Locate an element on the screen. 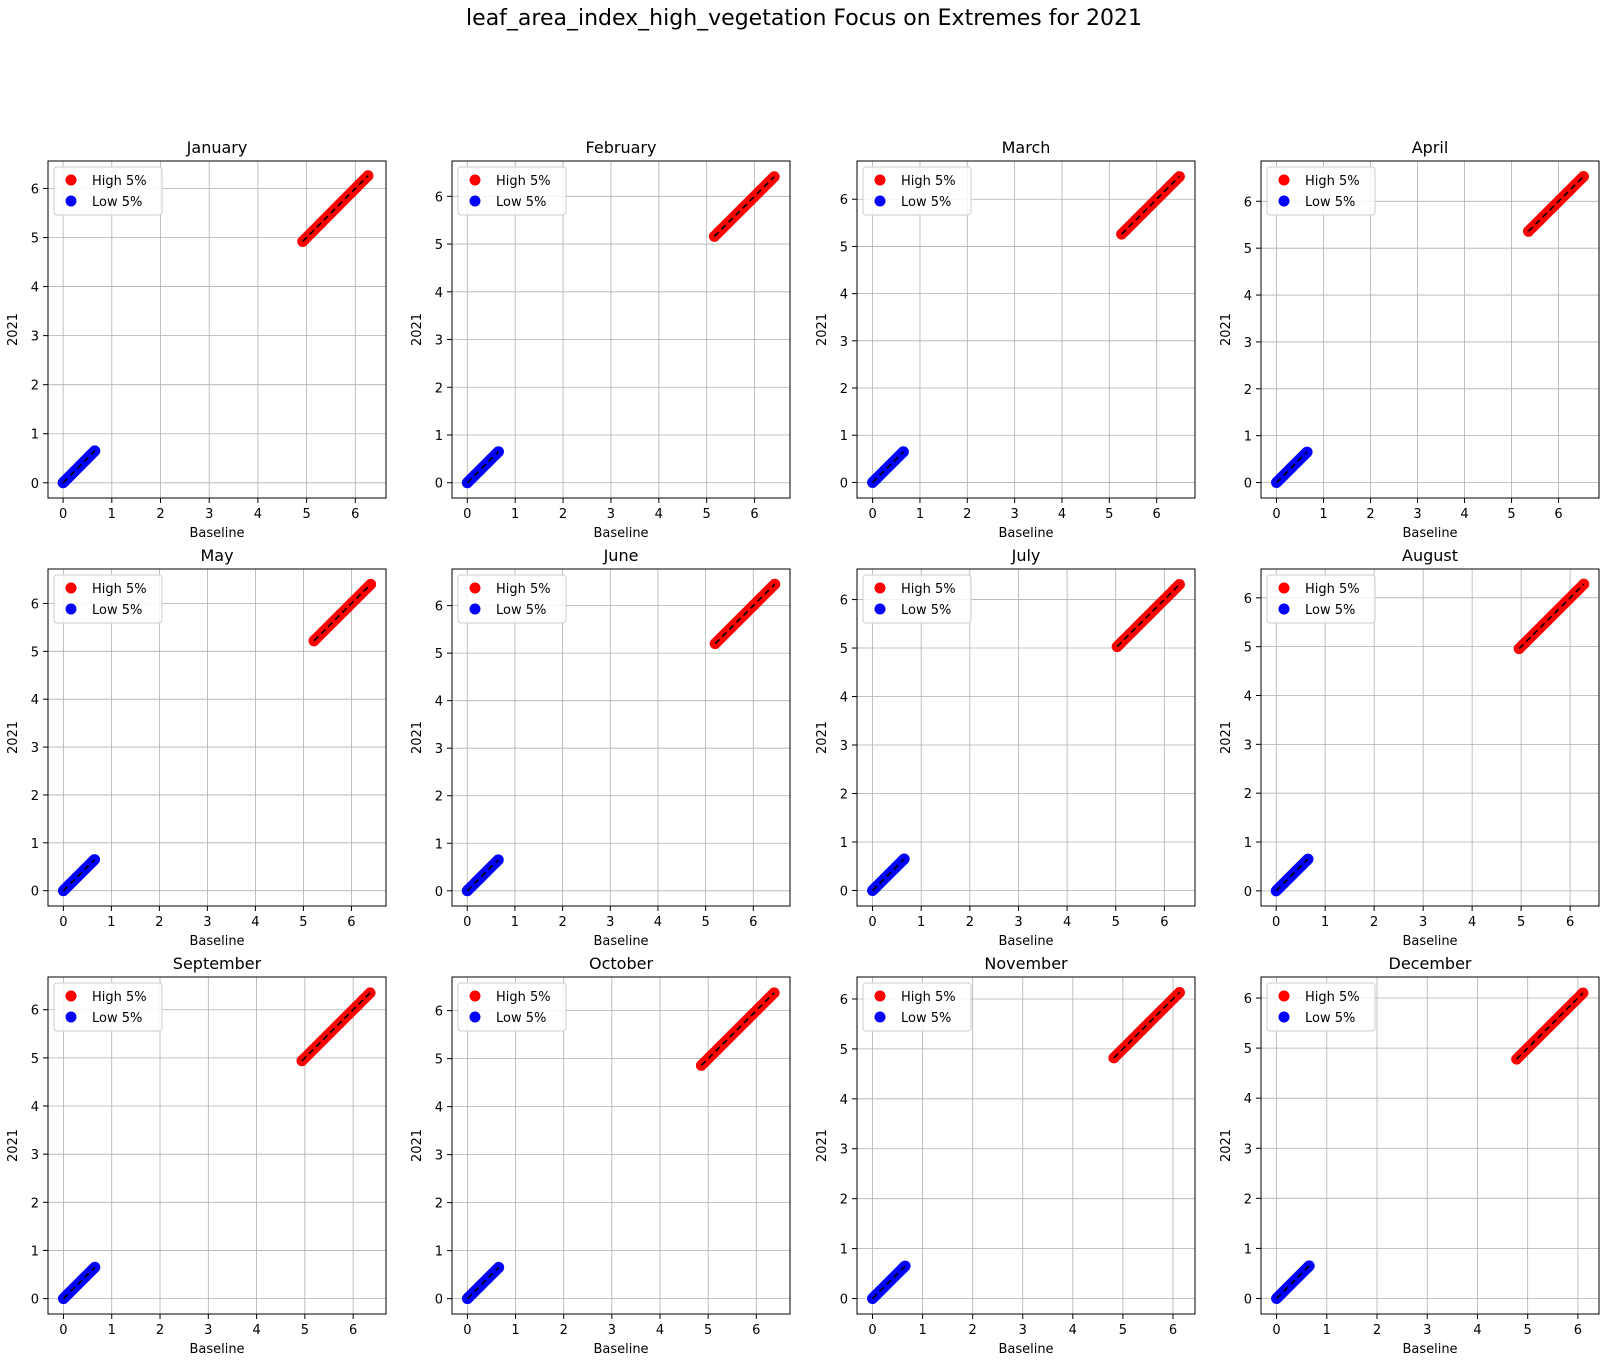 This screenshot has width=1608, height=1368. series-high is located at coordinates (744, 206).